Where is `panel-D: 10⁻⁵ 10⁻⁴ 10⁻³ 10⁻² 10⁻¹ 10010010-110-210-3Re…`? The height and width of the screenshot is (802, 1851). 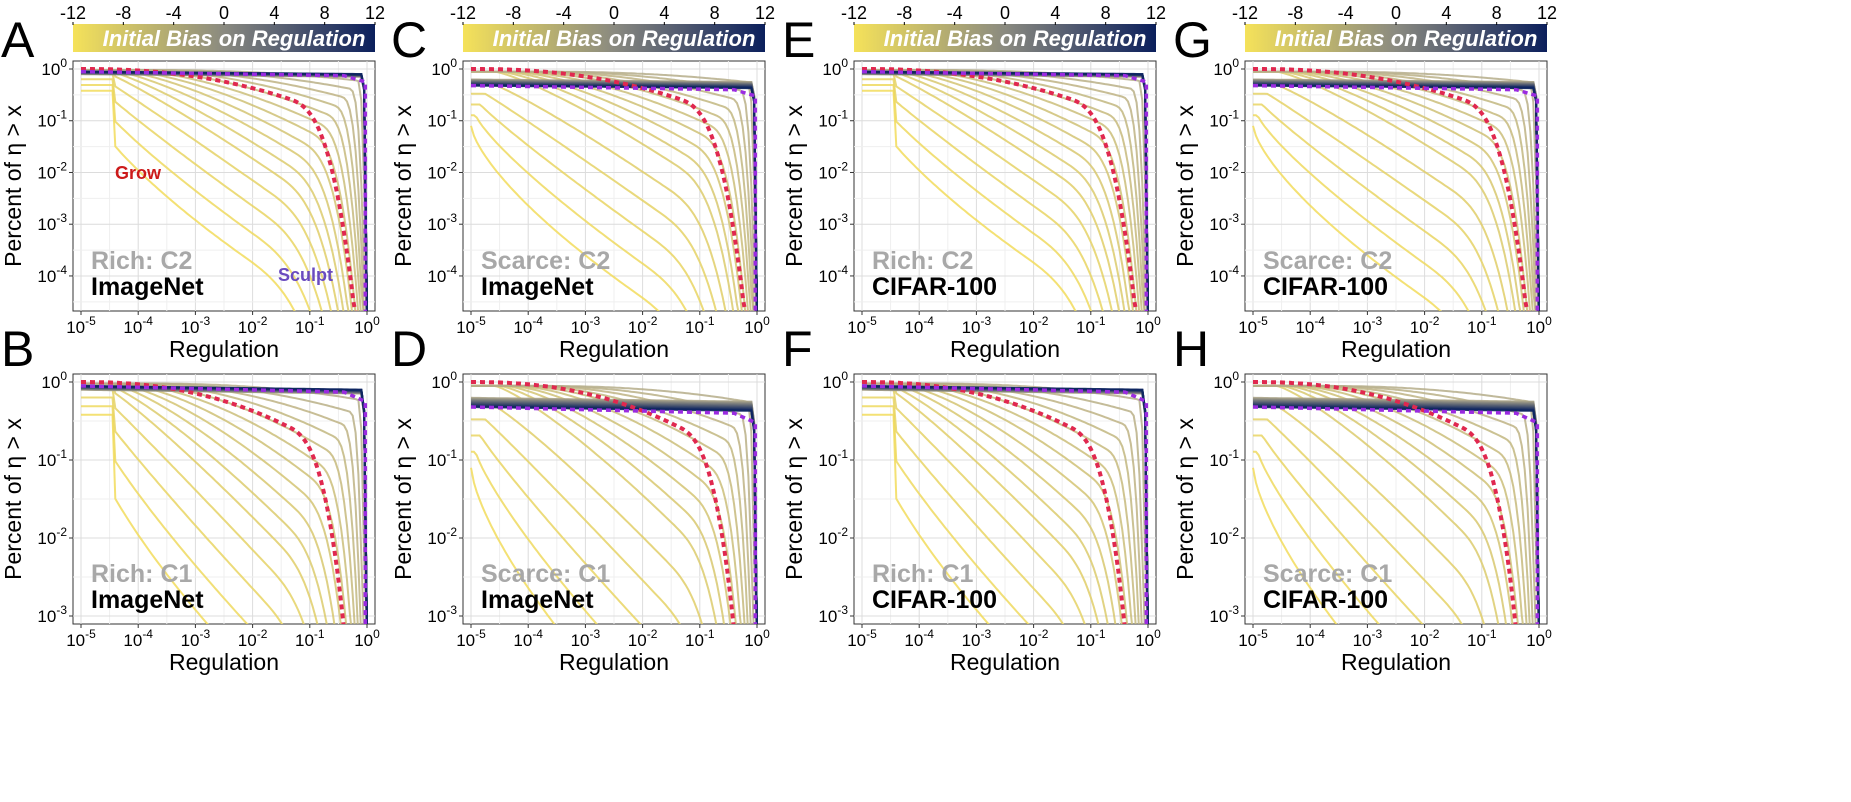
panel-D: 10⁻⁵ 10⁻⁴ 10⁻³ 10⁻² 10⁻¹ 10010010-110-210-3Re… is located at coordinates (580, 498).